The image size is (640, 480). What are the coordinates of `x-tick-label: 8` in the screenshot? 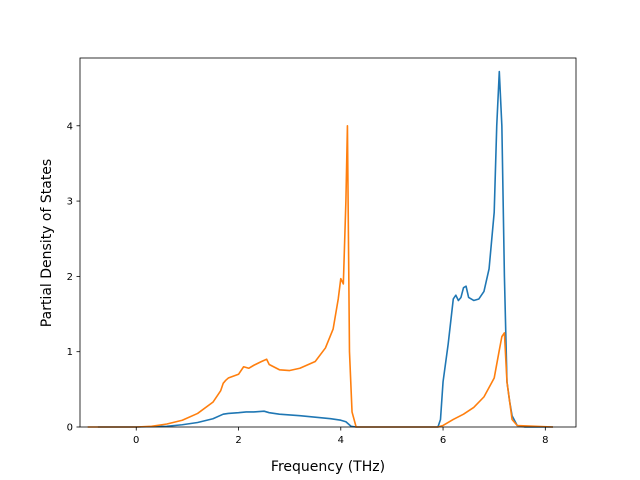 It's located at (545, 440).